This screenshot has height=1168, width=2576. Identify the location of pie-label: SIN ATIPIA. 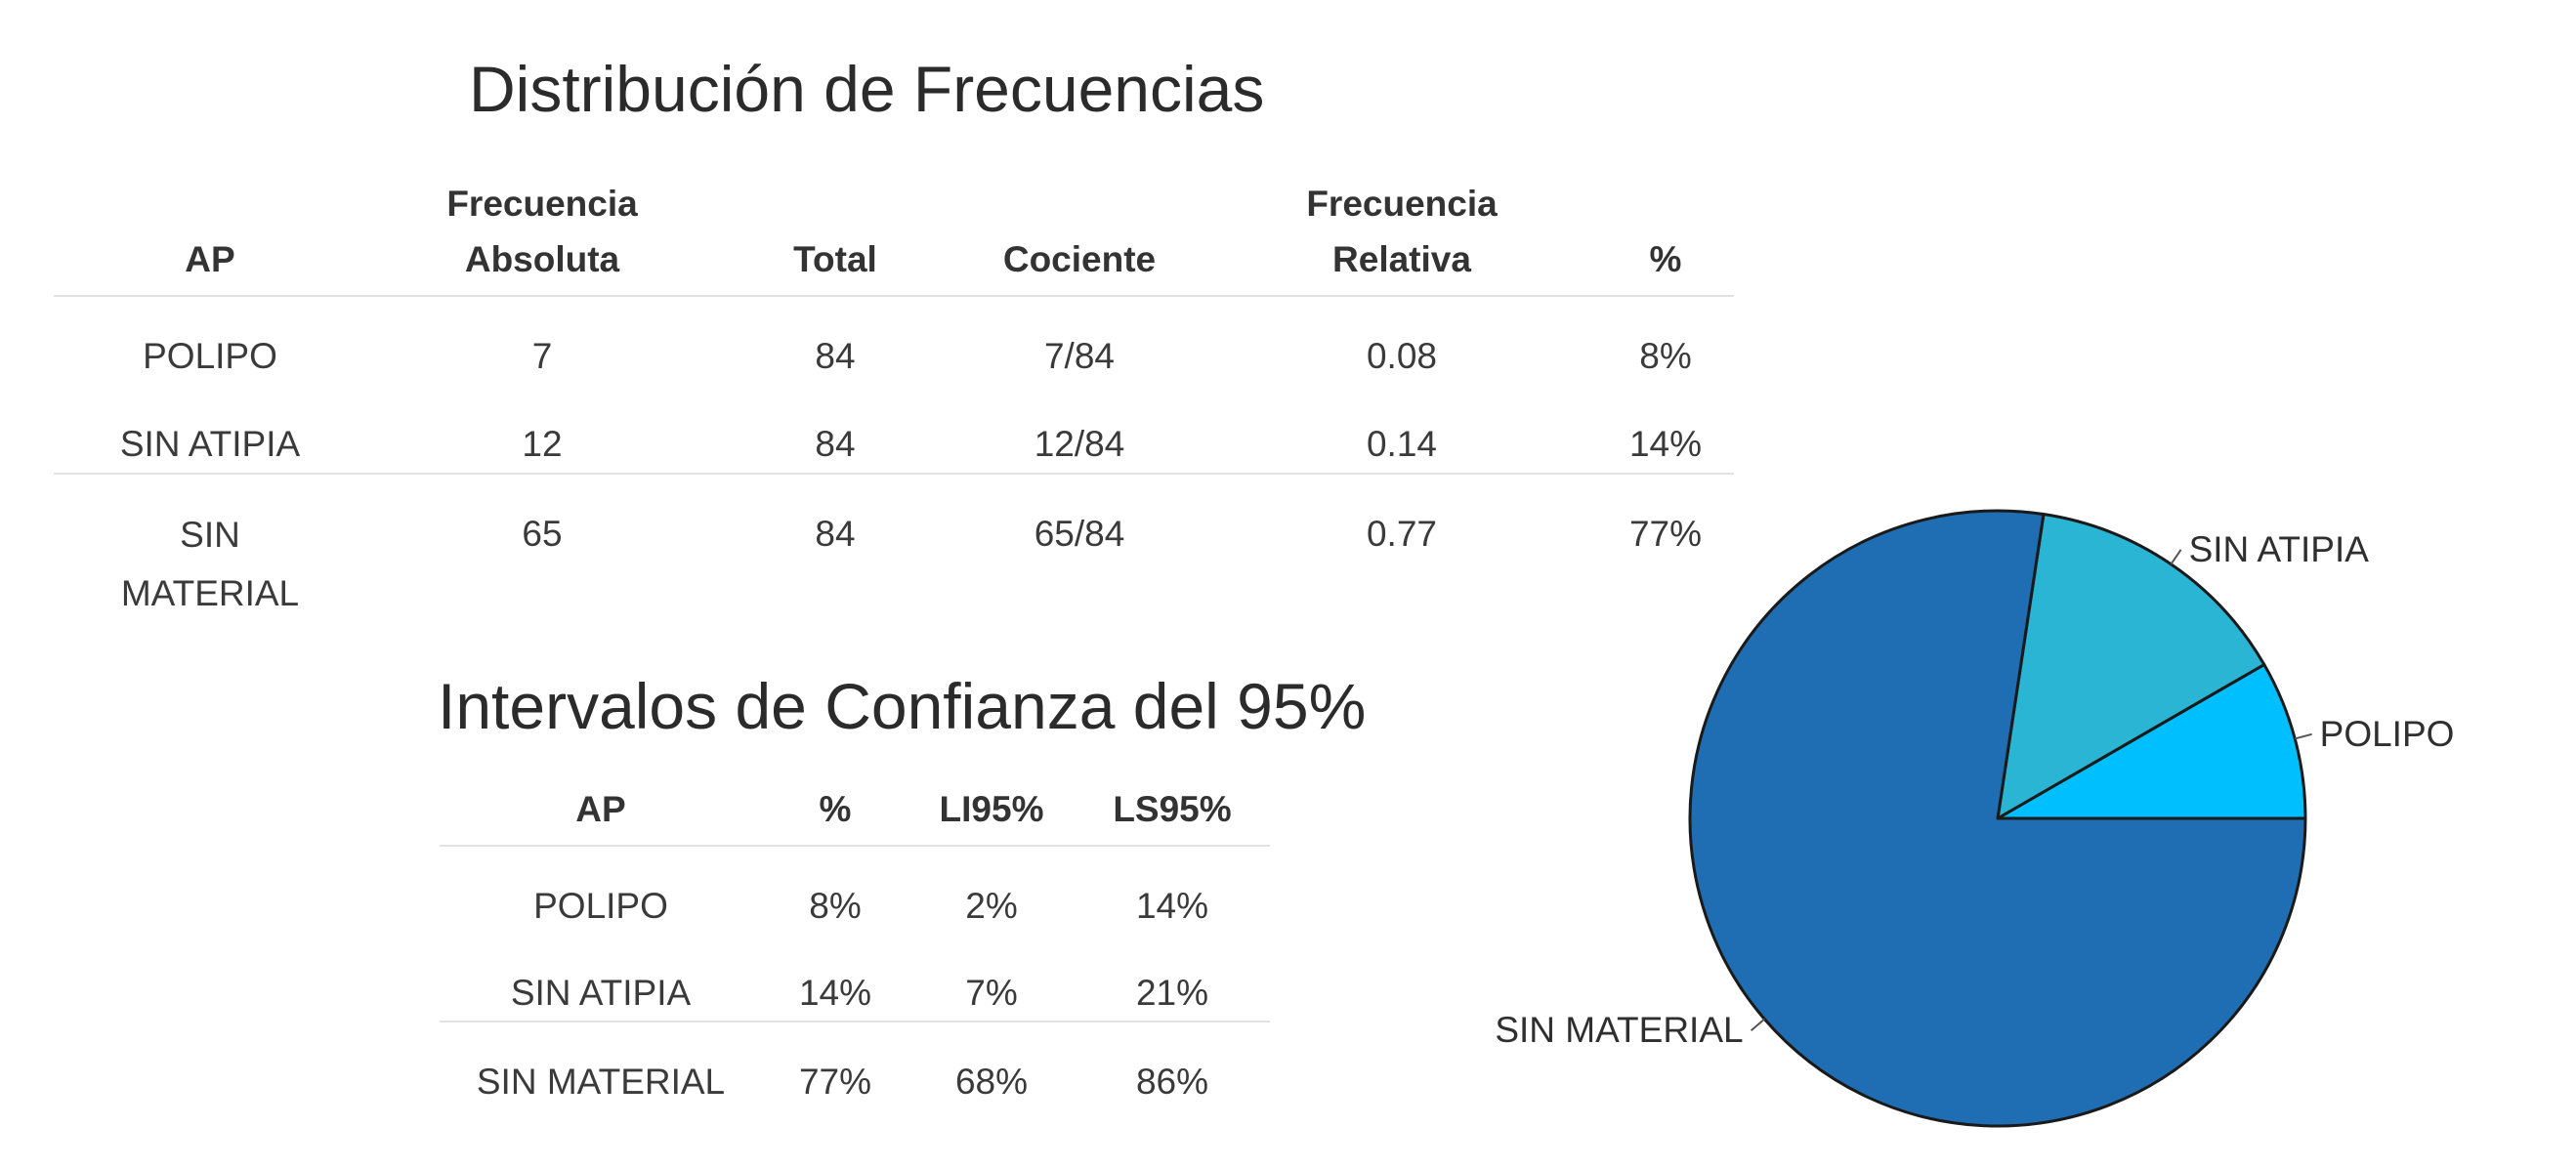
(2279, 549).